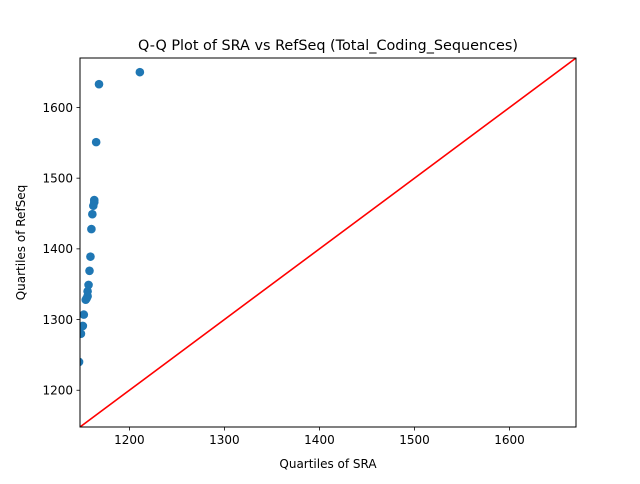 The width and height of the screenshot is (640, 484). What do you see at coordinates (319, 440) in the screenshot?
I see `x-tick-label: 1400` at bounding box center [319, 440].